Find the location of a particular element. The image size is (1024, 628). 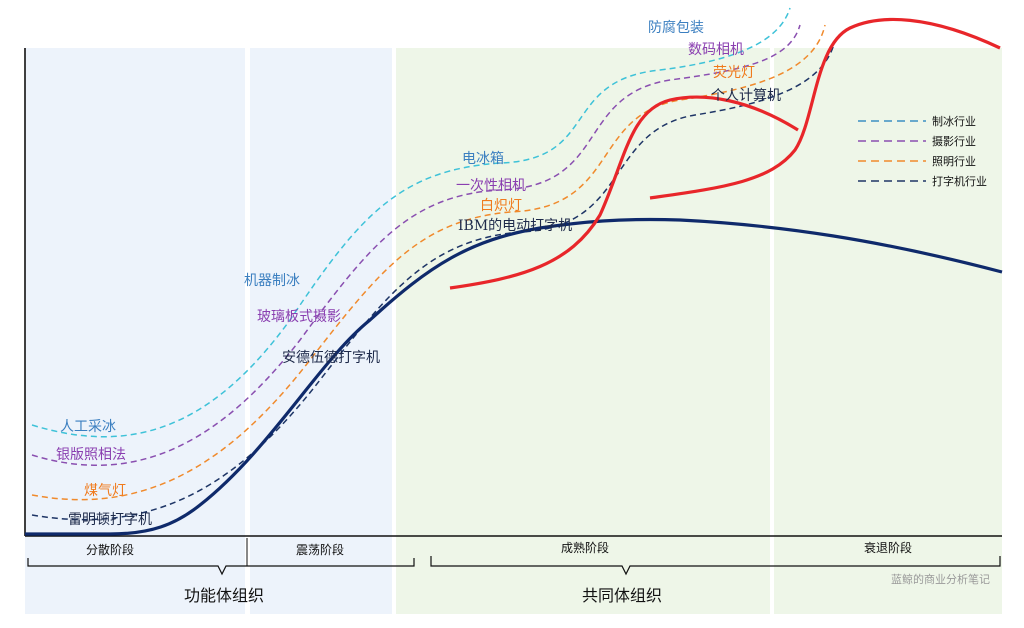

typewriter-label-1: 雷明顿打字机 is located at coordinates (110, 519).